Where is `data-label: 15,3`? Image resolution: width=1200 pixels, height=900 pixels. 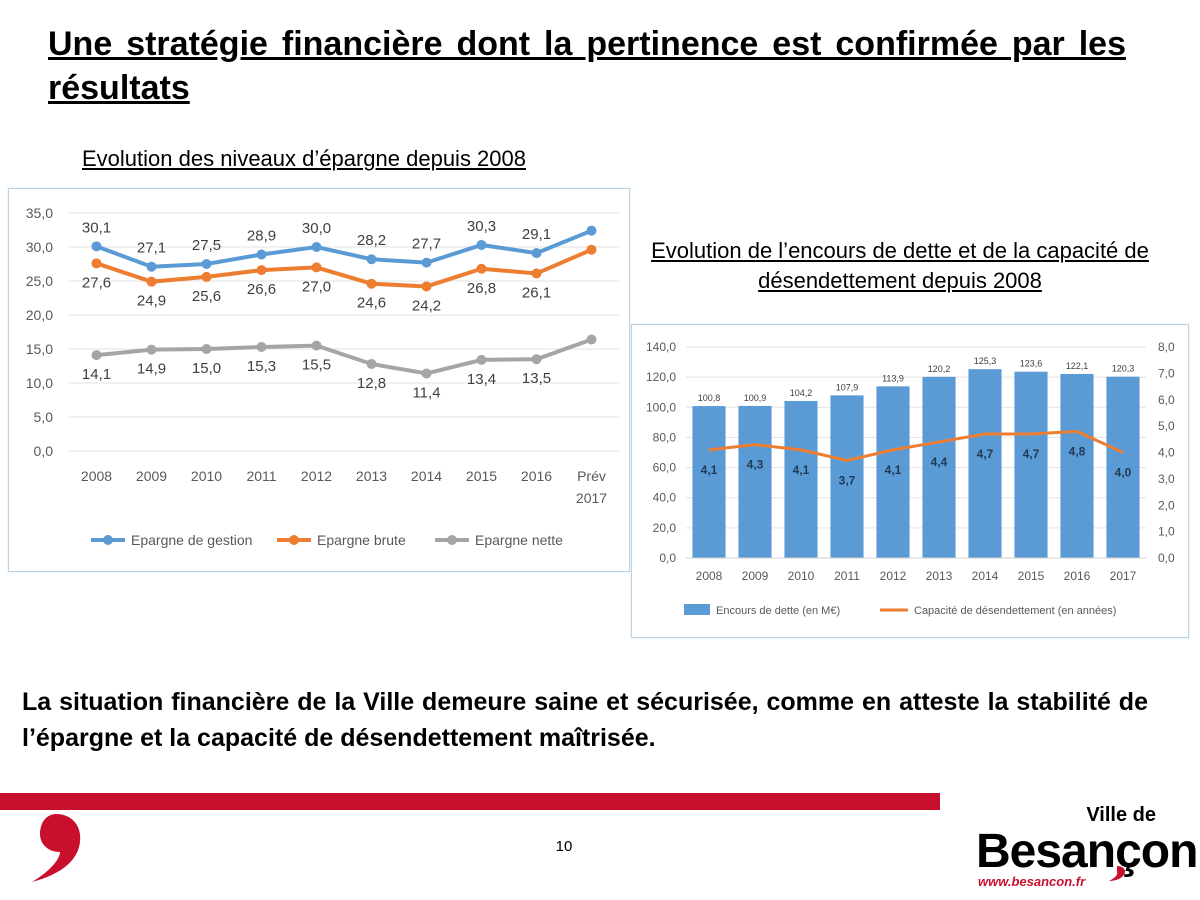
data-label: 15,3 is located at coordinates (261, 366).